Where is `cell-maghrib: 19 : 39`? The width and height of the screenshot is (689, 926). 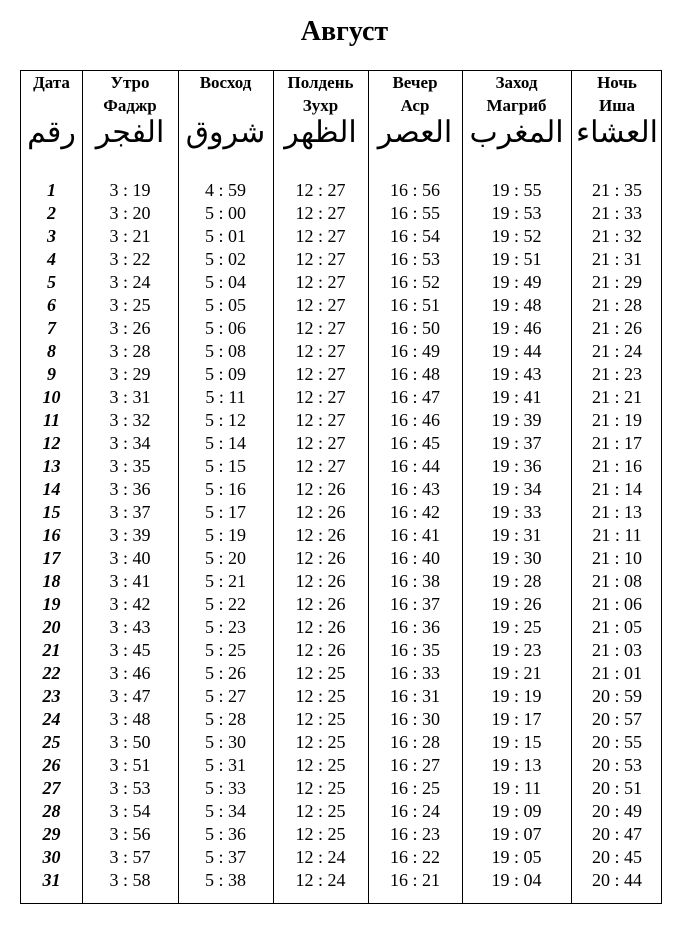
cell-maghrib: 19 : 39 is located at coordinates (516, 420).